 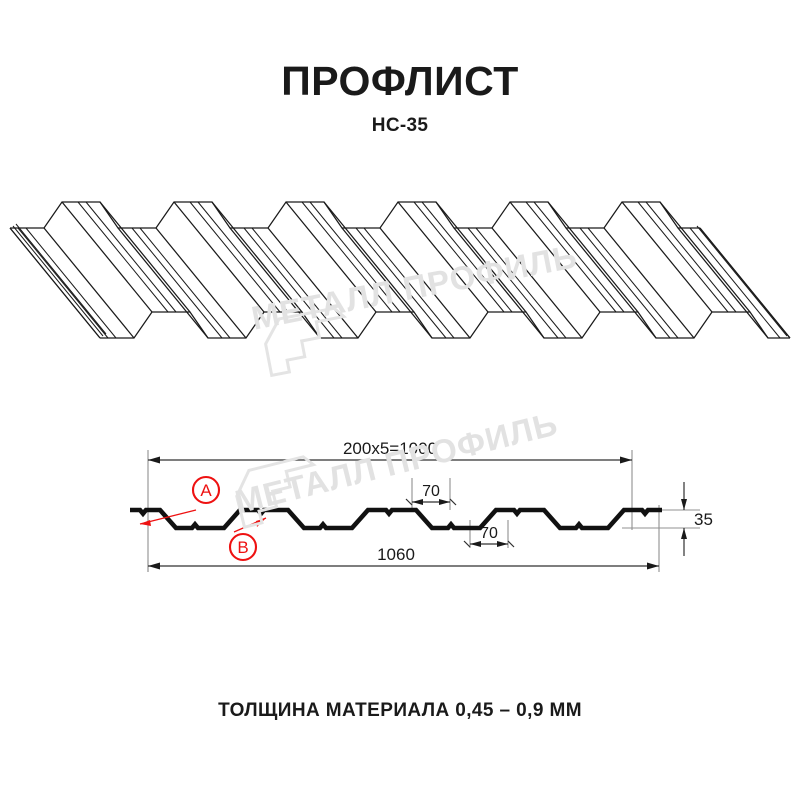 I want to click on callout-a-label: A, so click(x=206, y=490).